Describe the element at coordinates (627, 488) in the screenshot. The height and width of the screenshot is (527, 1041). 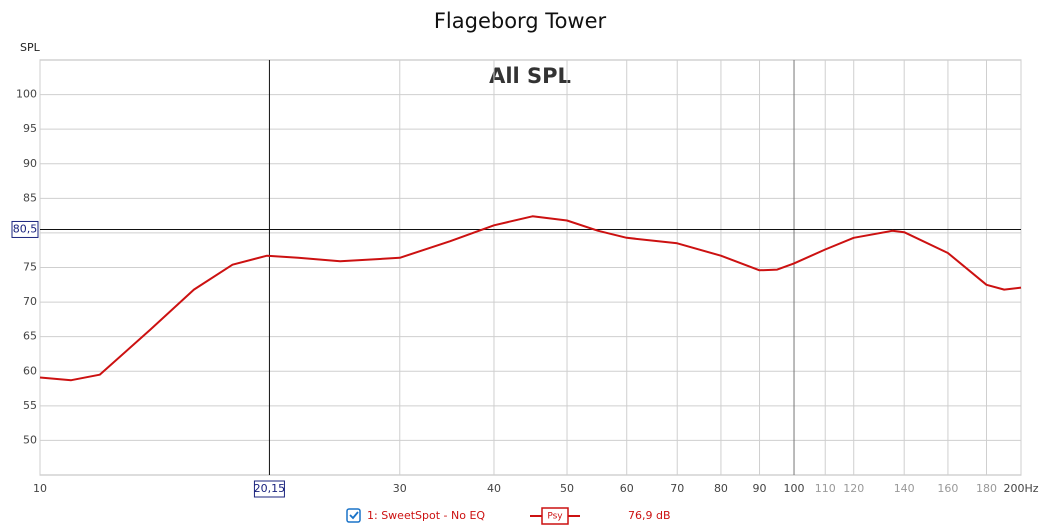
I see `x-tick-label: 60` at that location.